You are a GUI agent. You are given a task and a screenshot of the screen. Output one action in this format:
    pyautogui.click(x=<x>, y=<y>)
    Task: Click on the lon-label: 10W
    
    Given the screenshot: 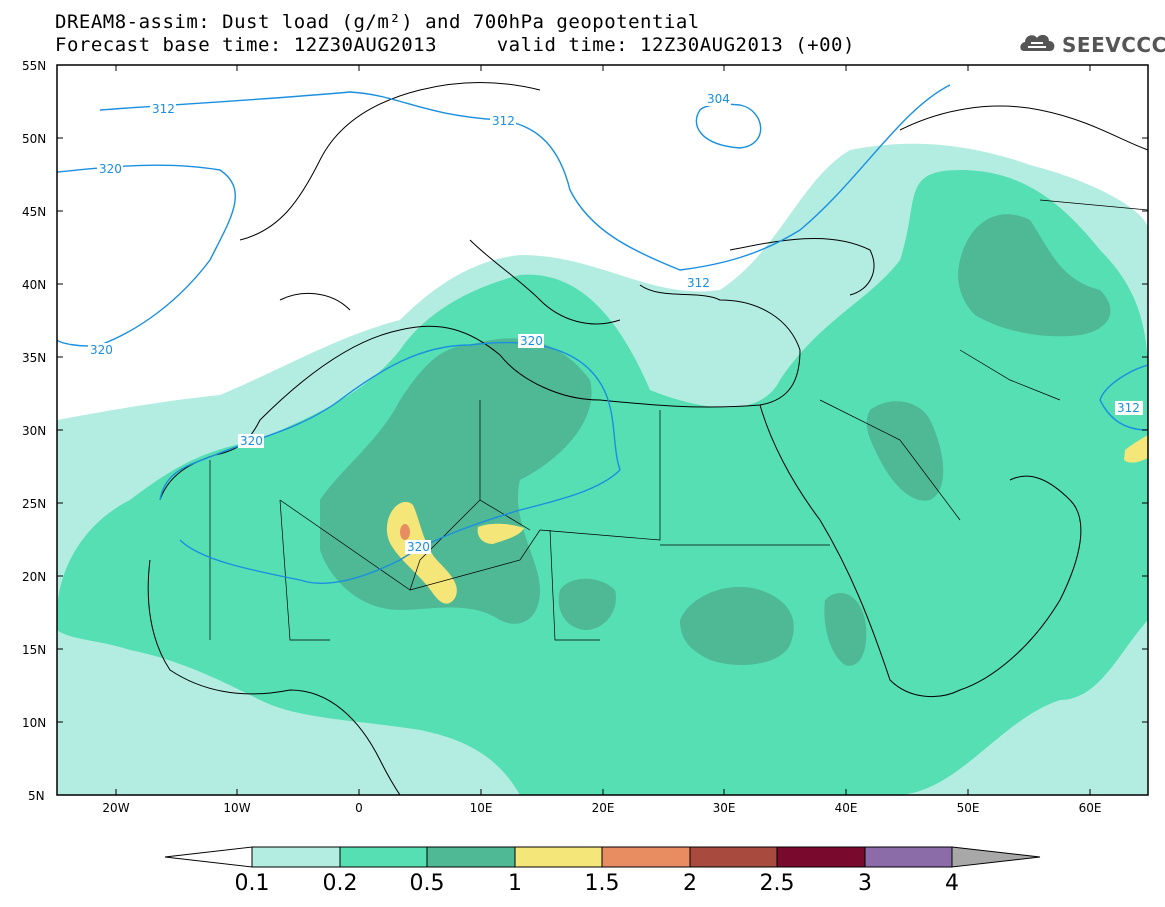 What is the action you would take?
    pyautogui.click(x=236, y=808)
    